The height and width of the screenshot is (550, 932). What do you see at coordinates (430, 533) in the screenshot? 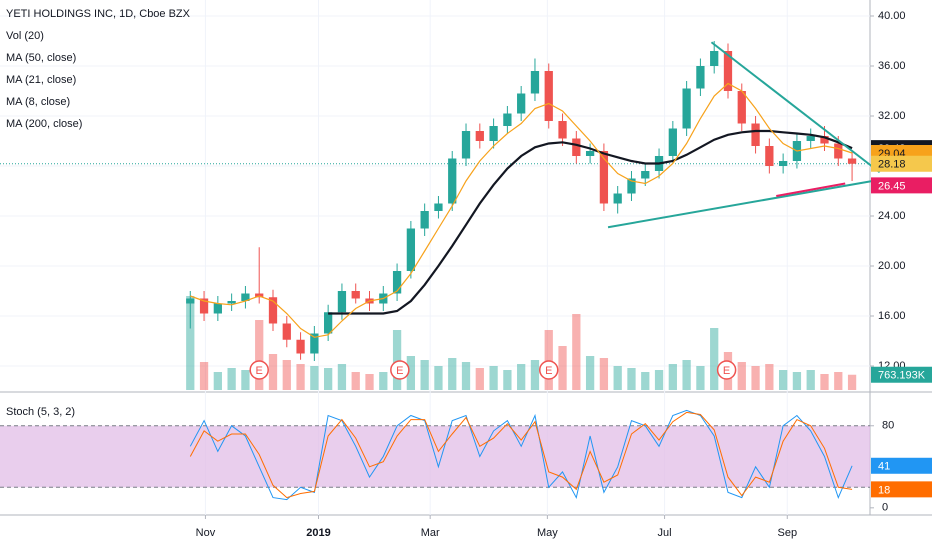
I see `x-tick-label: Mar` at bounding box center [430, 533].